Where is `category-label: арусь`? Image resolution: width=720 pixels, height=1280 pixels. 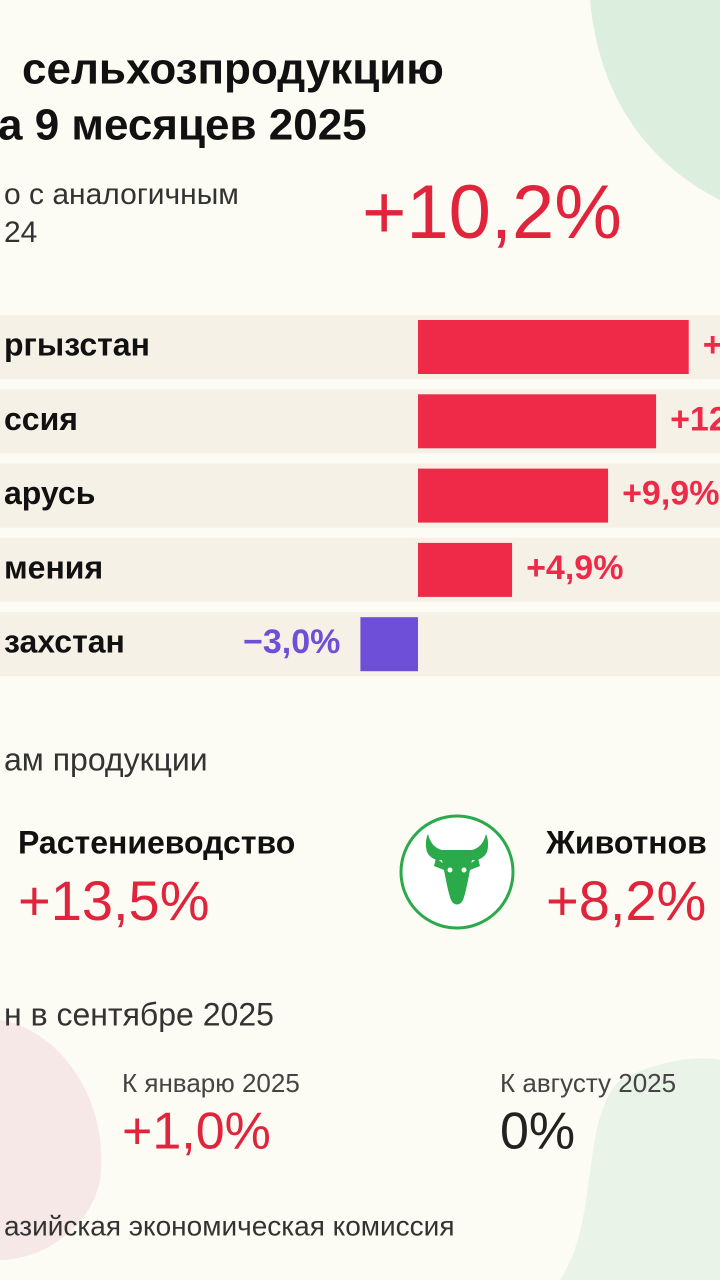
category-label: арусь is located at coordinates (49, 493).